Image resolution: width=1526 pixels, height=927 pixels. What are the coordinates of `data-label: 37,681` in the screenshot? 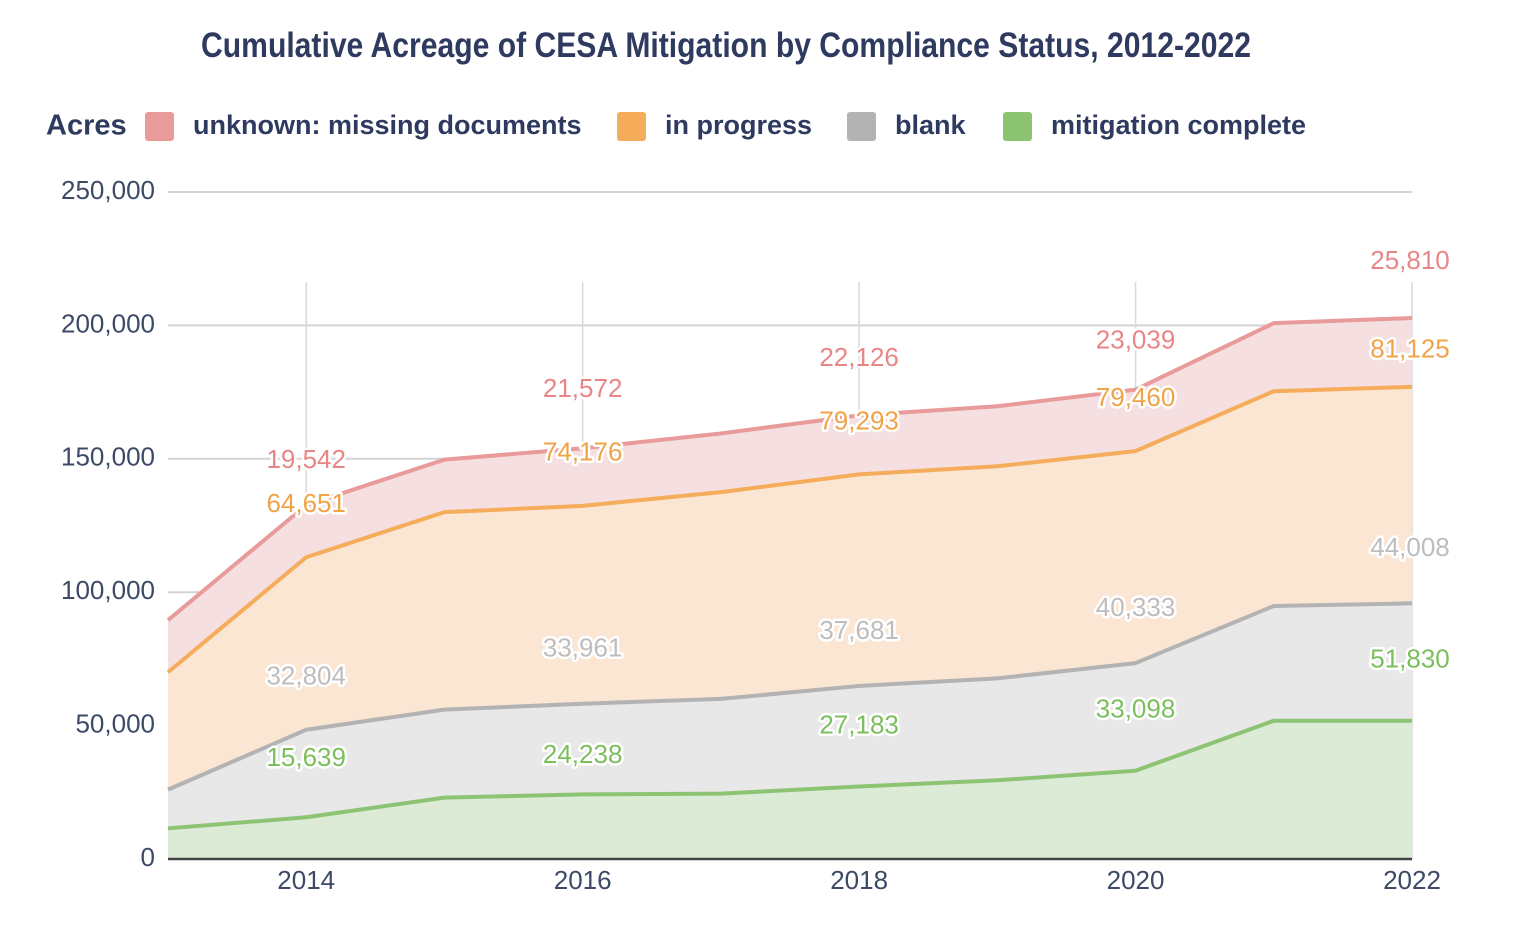 It's located at (859, 630).